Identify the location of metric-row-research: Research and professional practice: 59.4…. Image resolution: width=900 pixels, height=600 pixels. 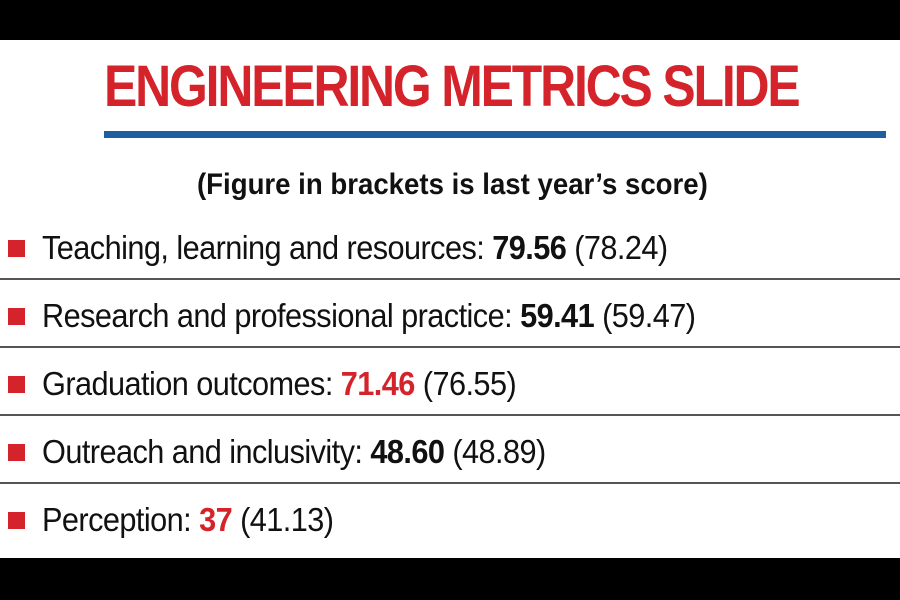
(450, 314).